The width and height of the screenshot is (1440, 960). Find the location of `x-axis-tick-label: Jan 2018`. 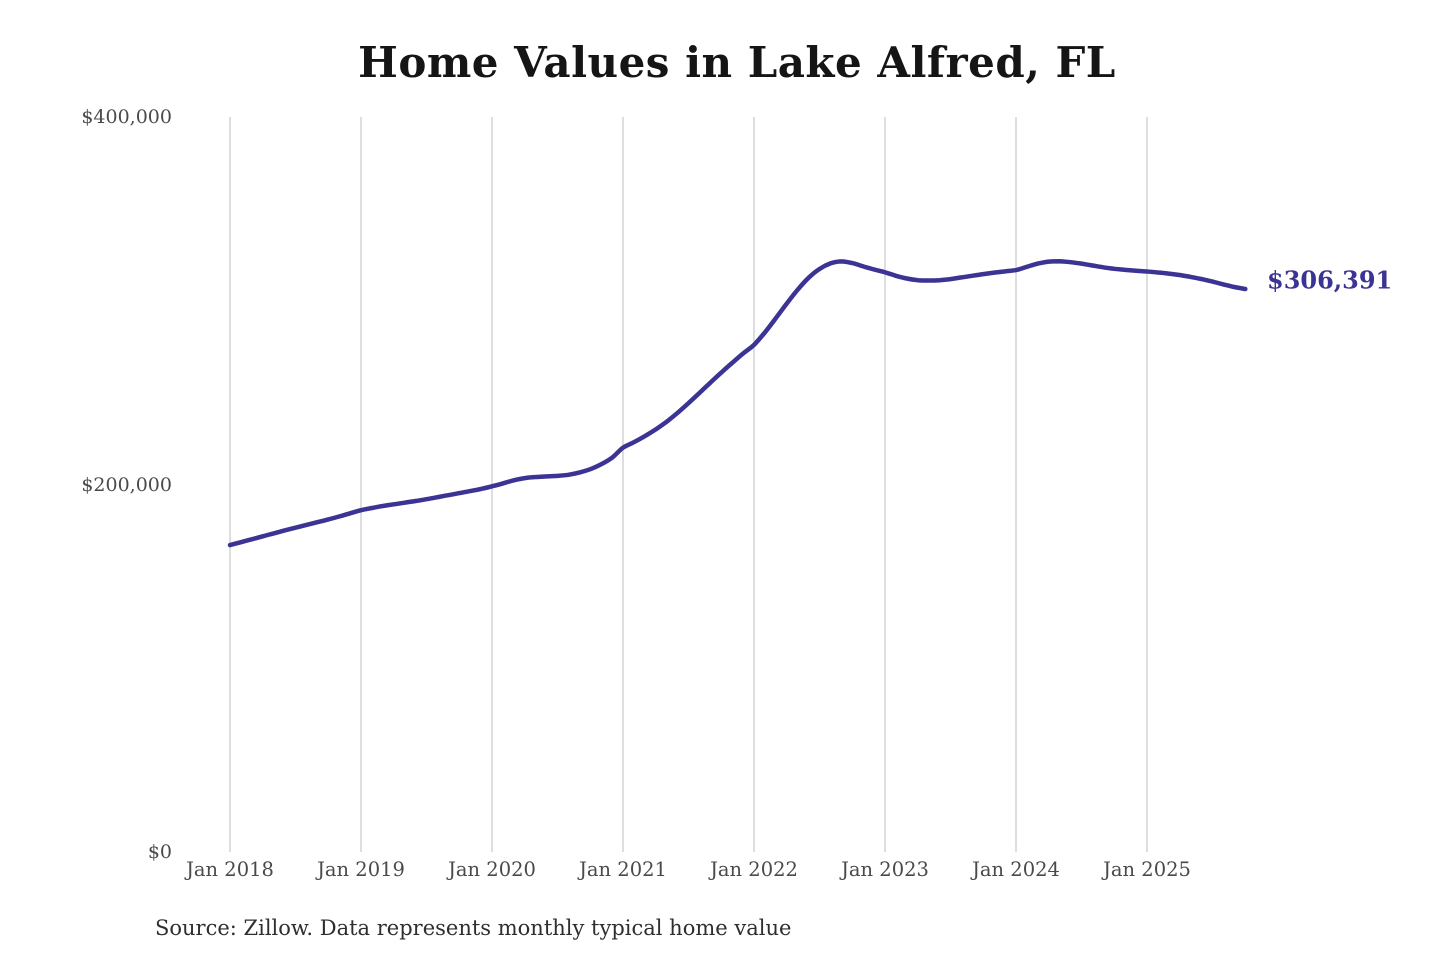

x-axis-tick-label: Jan 2018 is located at coordinates (230, 869).